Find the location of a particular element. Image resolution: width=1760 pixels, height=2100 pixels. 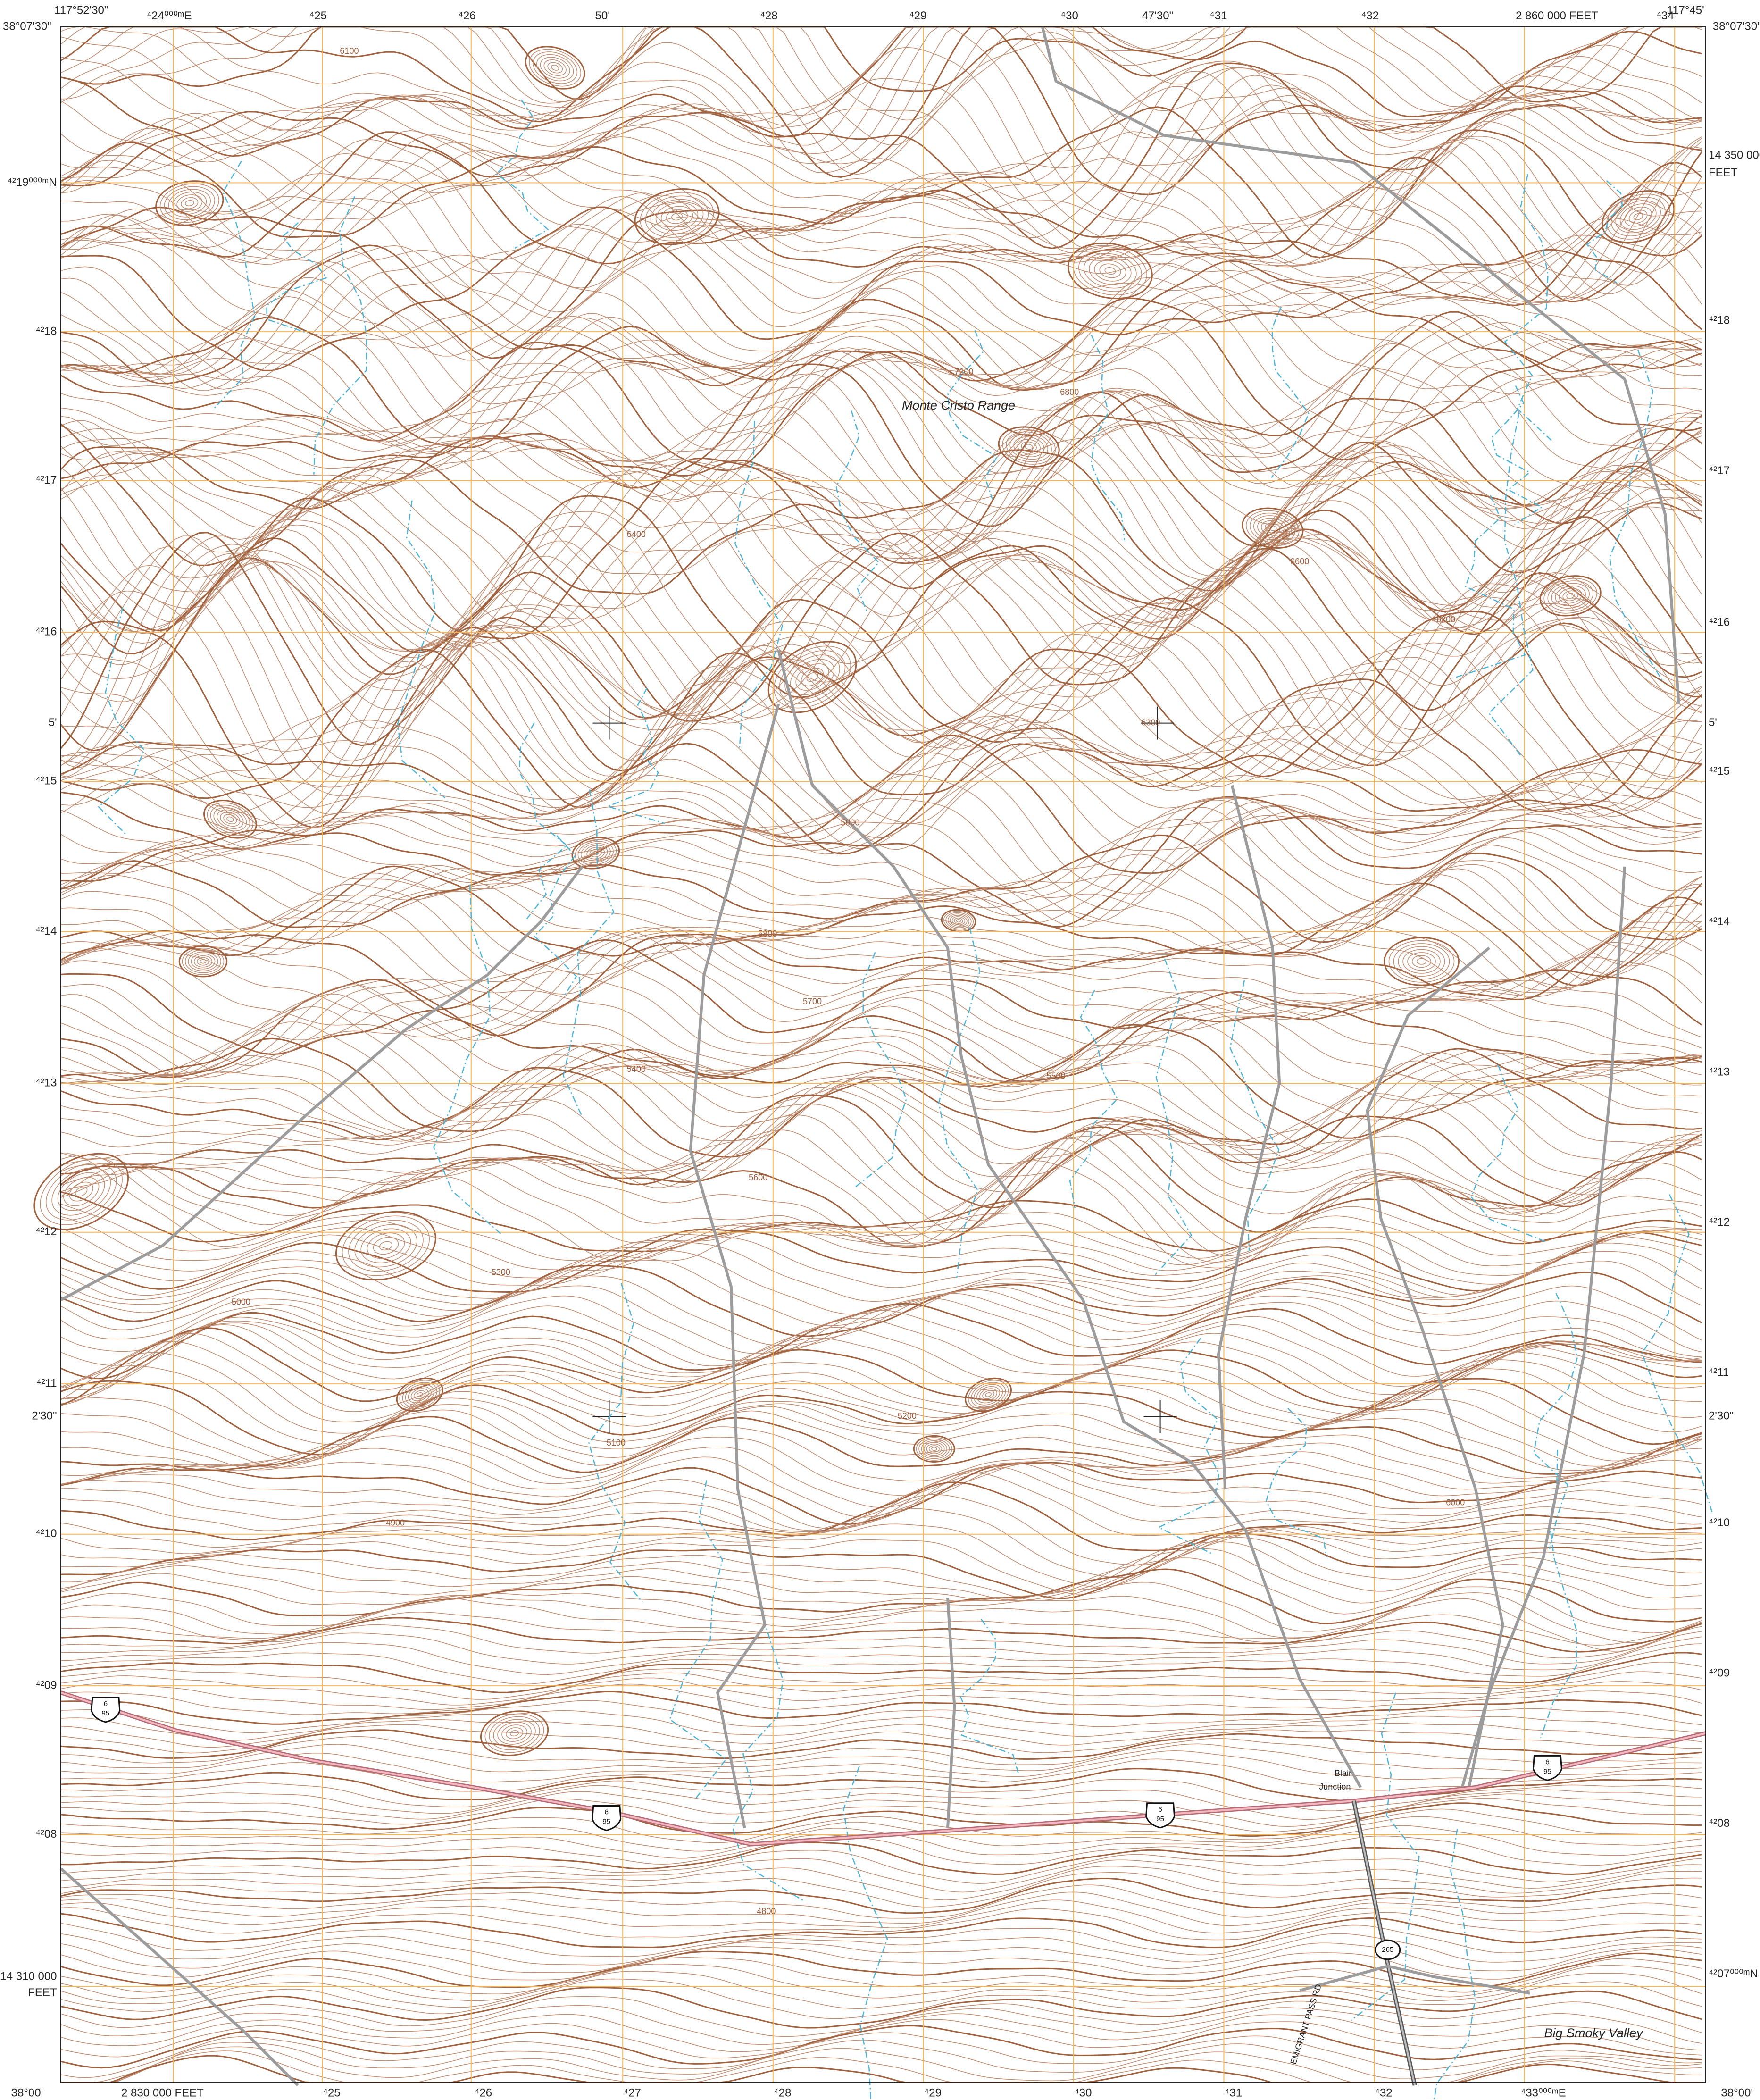

contour-label: 5200 is located at coordinates (908, 1416).